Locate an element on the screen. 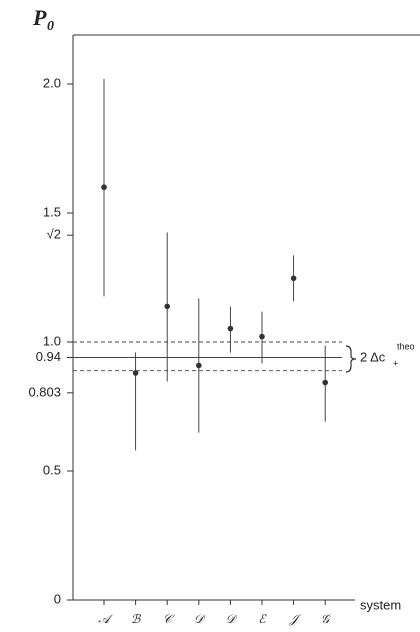  y-tick-label: 1.0 is located at coordinates (52, 340).